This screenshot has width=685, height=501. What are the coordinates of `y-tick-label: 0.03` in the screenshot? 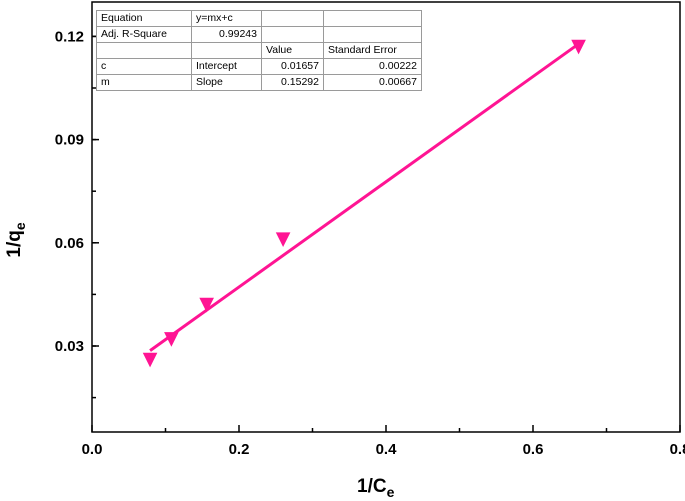 It's located at (69, 346).